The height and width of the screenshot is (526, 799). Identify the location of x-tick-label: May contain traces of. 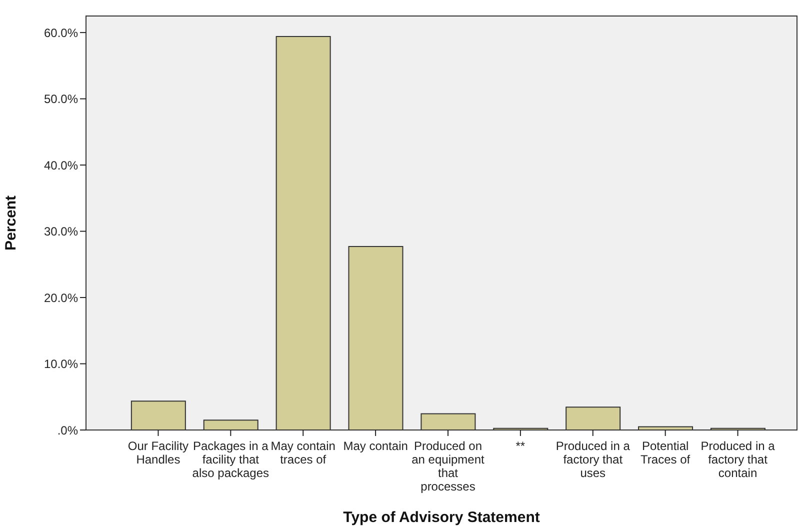
(303, 452).